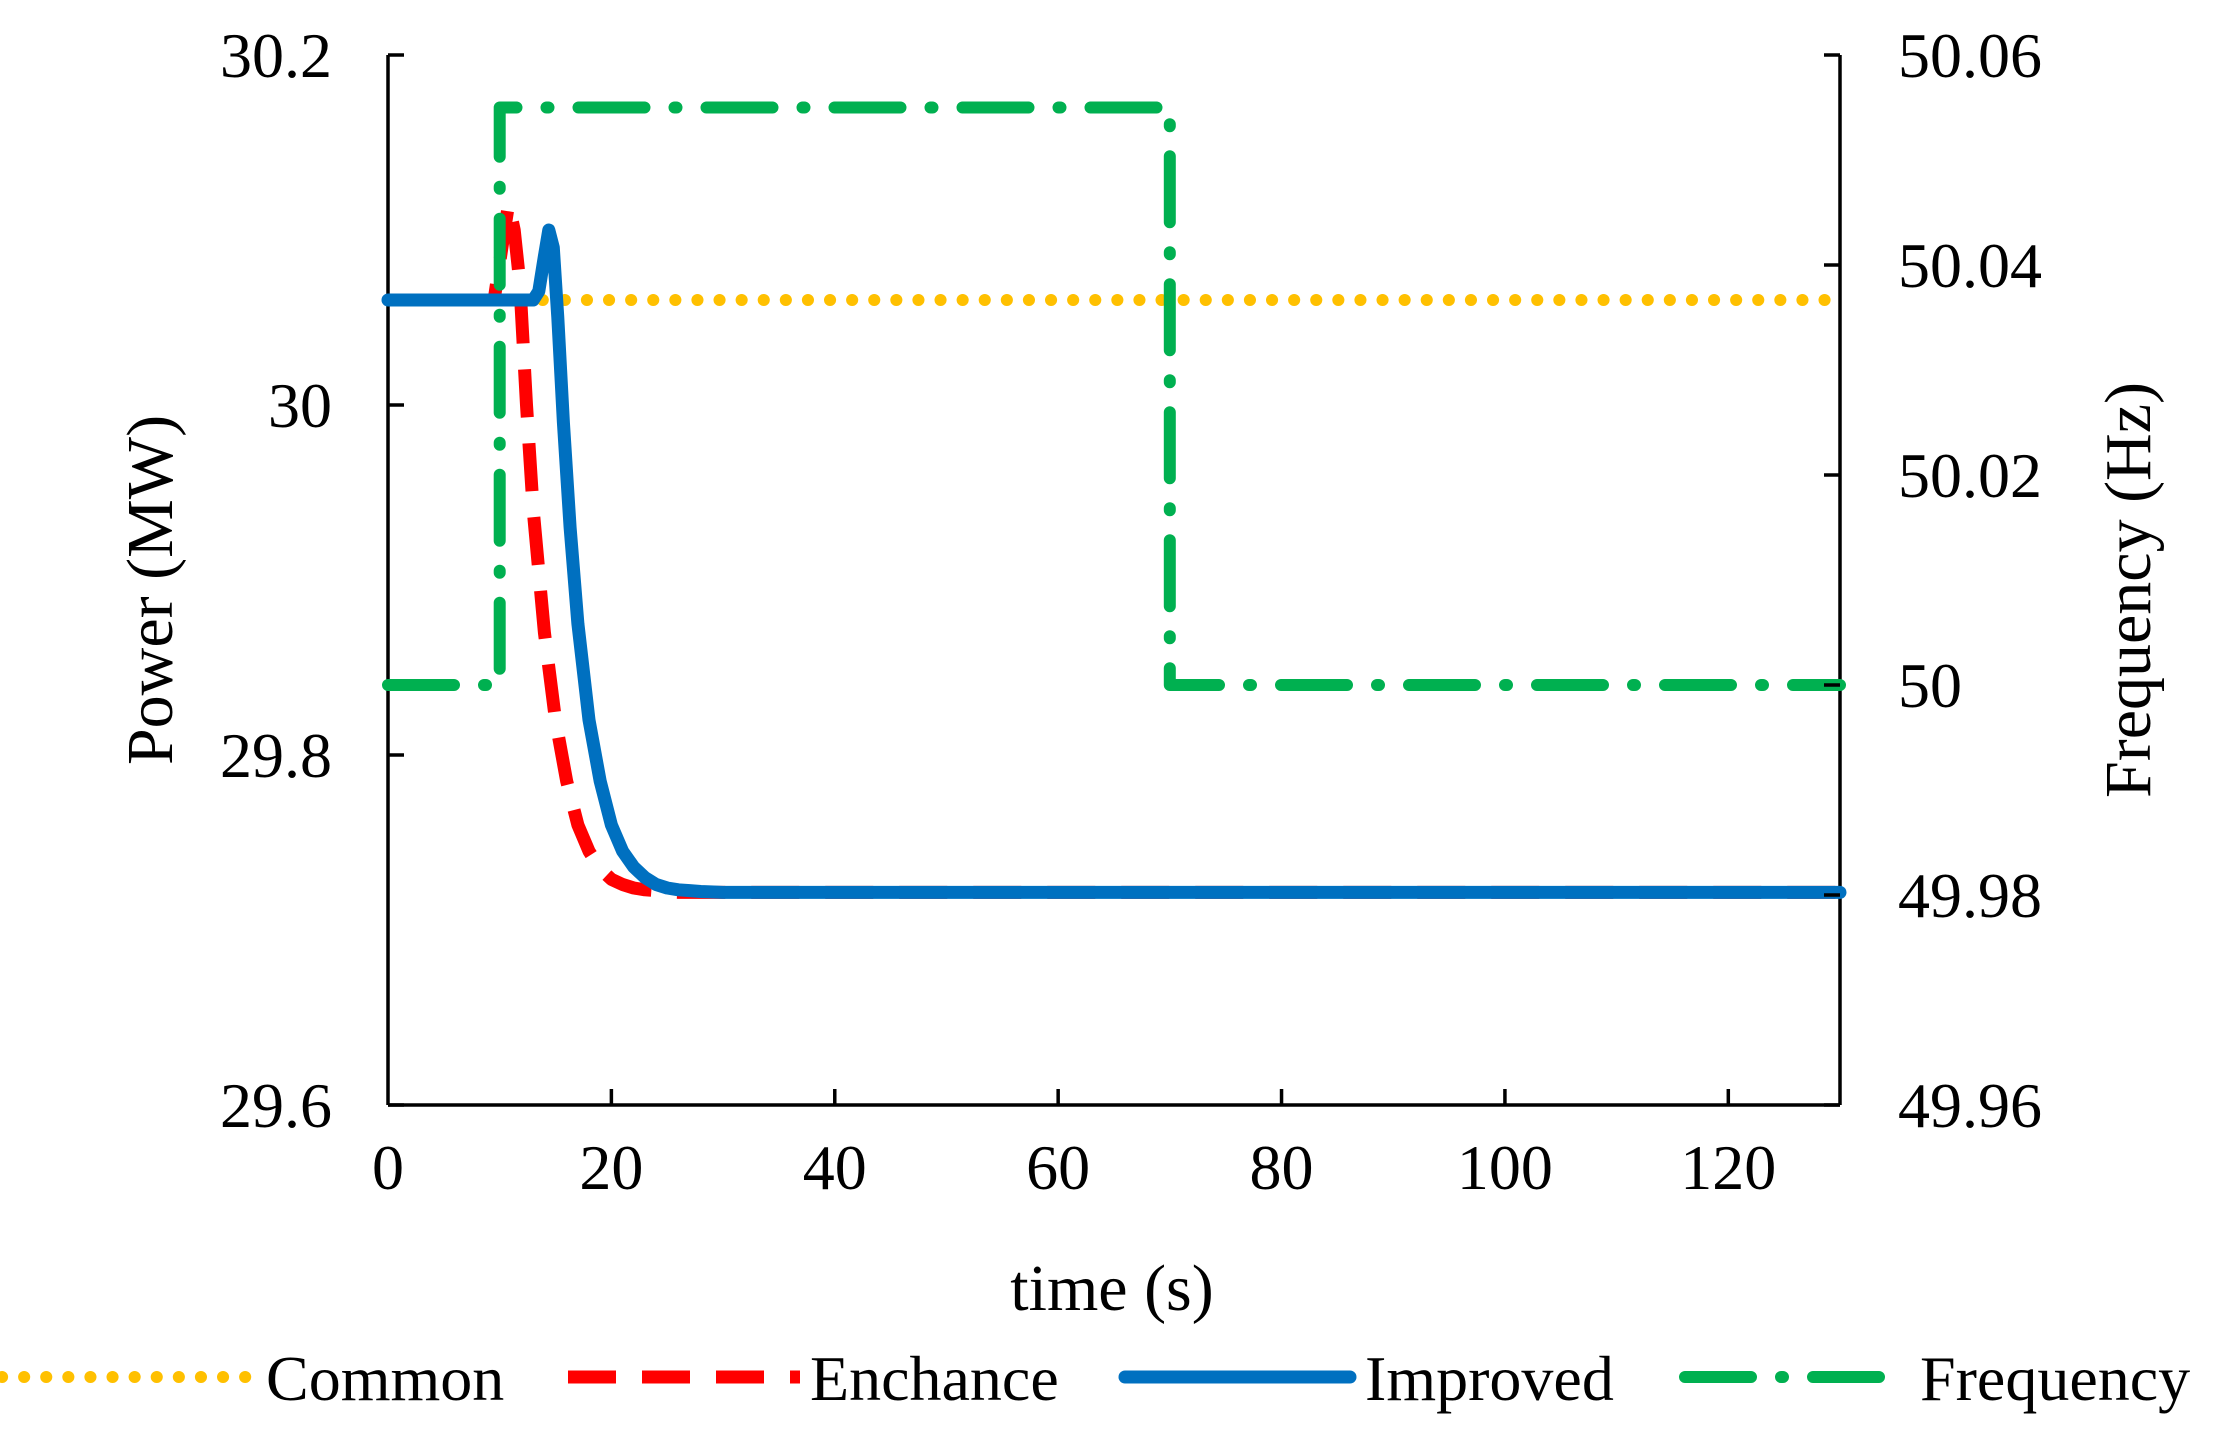 Image resolution: width=2237 pixels, height=1433 pixels. What do you see at coordinates (835, 1167) in the screenshot?
I see `x-tick-label: 40` at bounding box center [835, 1167].